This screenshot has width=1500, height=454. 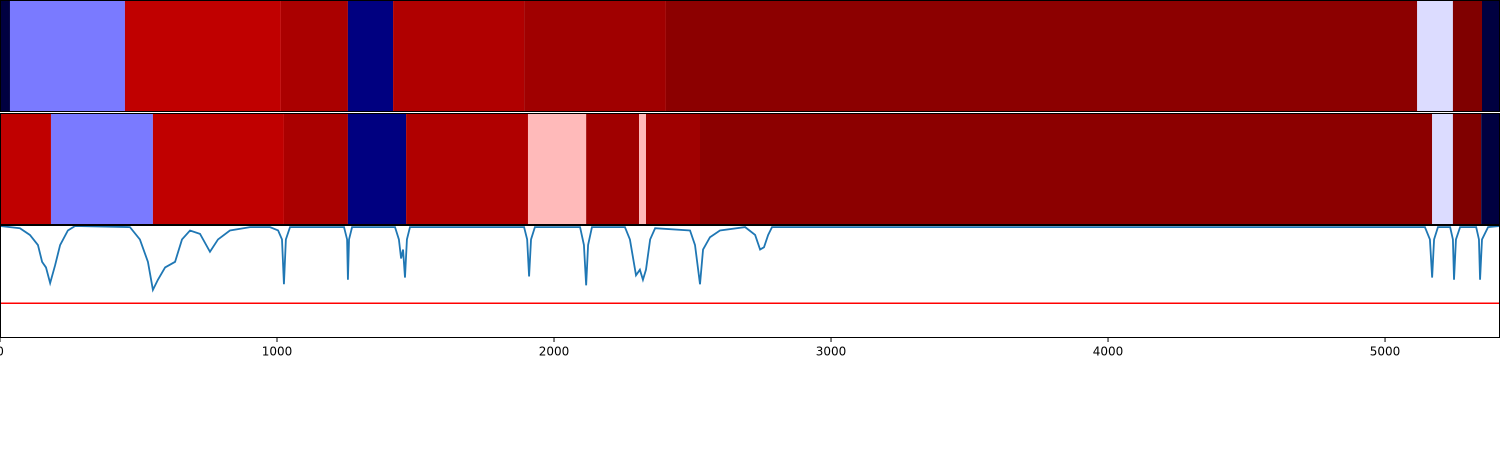 I want to click on x-tick-label: 4000, so click(x=1108, y=352).